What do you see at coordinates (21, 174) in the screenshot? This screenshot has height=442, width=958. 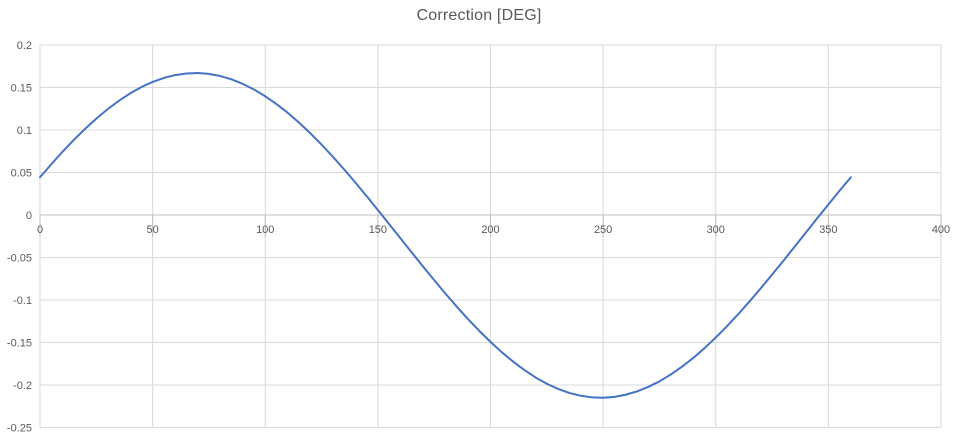 I see `y-tick-label: 0.05` at bounding box center [21, 174].